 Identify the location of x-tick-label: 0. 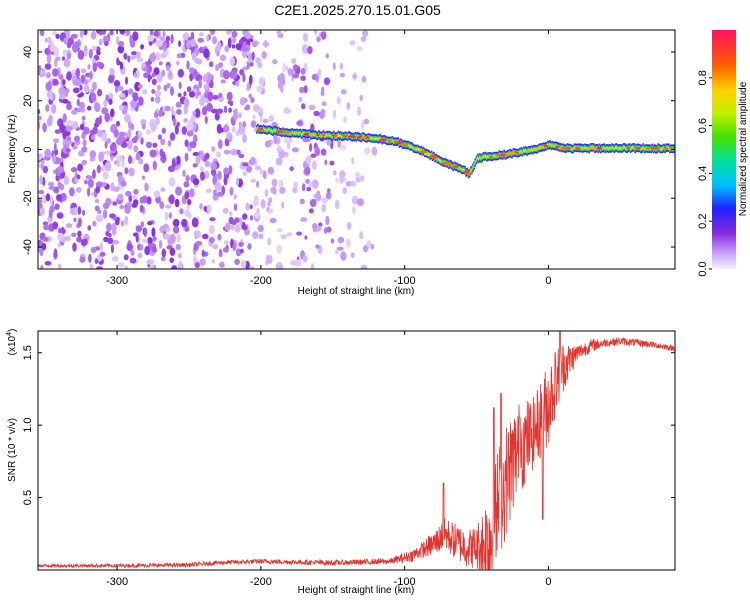
(548, 281).